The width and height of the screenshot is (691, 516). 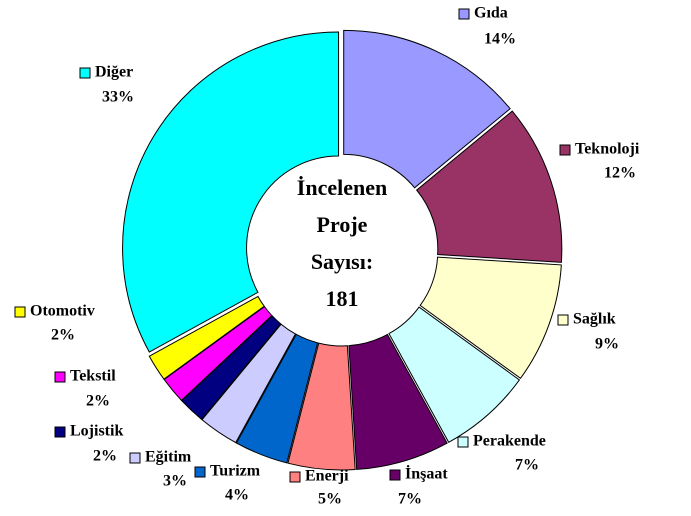 What do you see at coordinates (93, 376) in the screenshot?
I see `category-label: Tekstil` at bounding box center [93, 376].